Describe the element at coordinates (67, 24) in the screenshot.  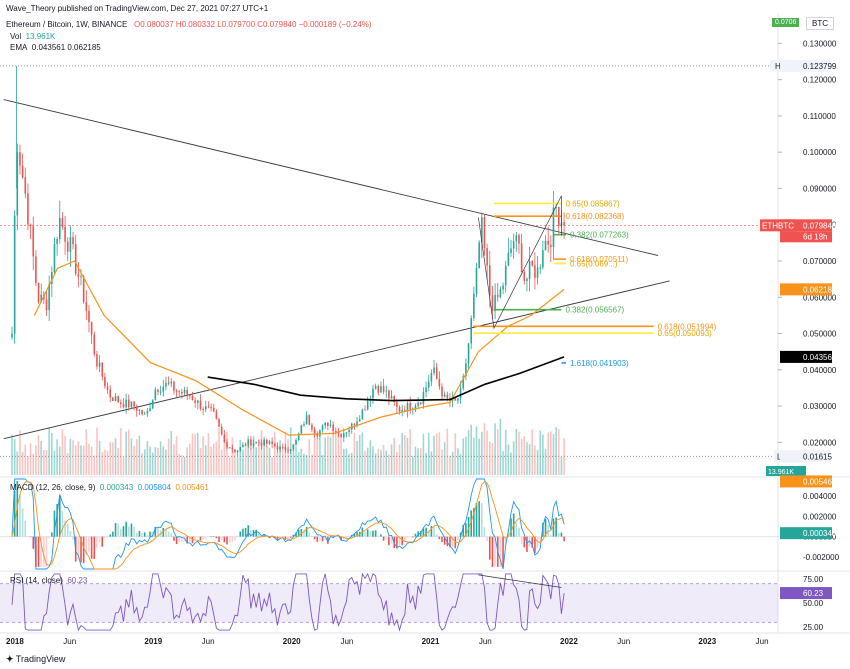
I see `symbol-name: Ethereum / Bitcoin, 1W, BINANCE` at that location.